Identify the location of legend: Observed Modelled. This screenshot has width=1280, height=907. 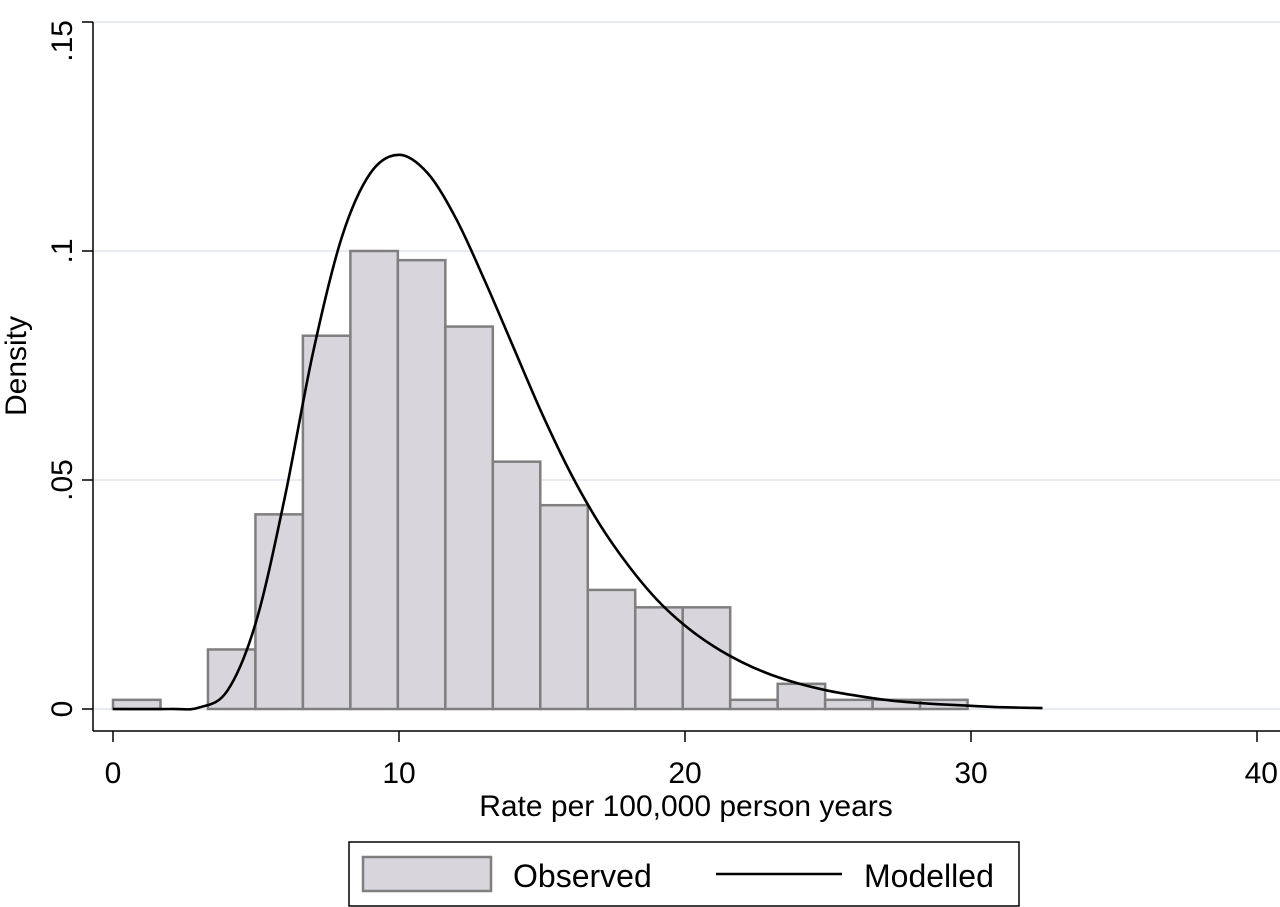
(684, 874).